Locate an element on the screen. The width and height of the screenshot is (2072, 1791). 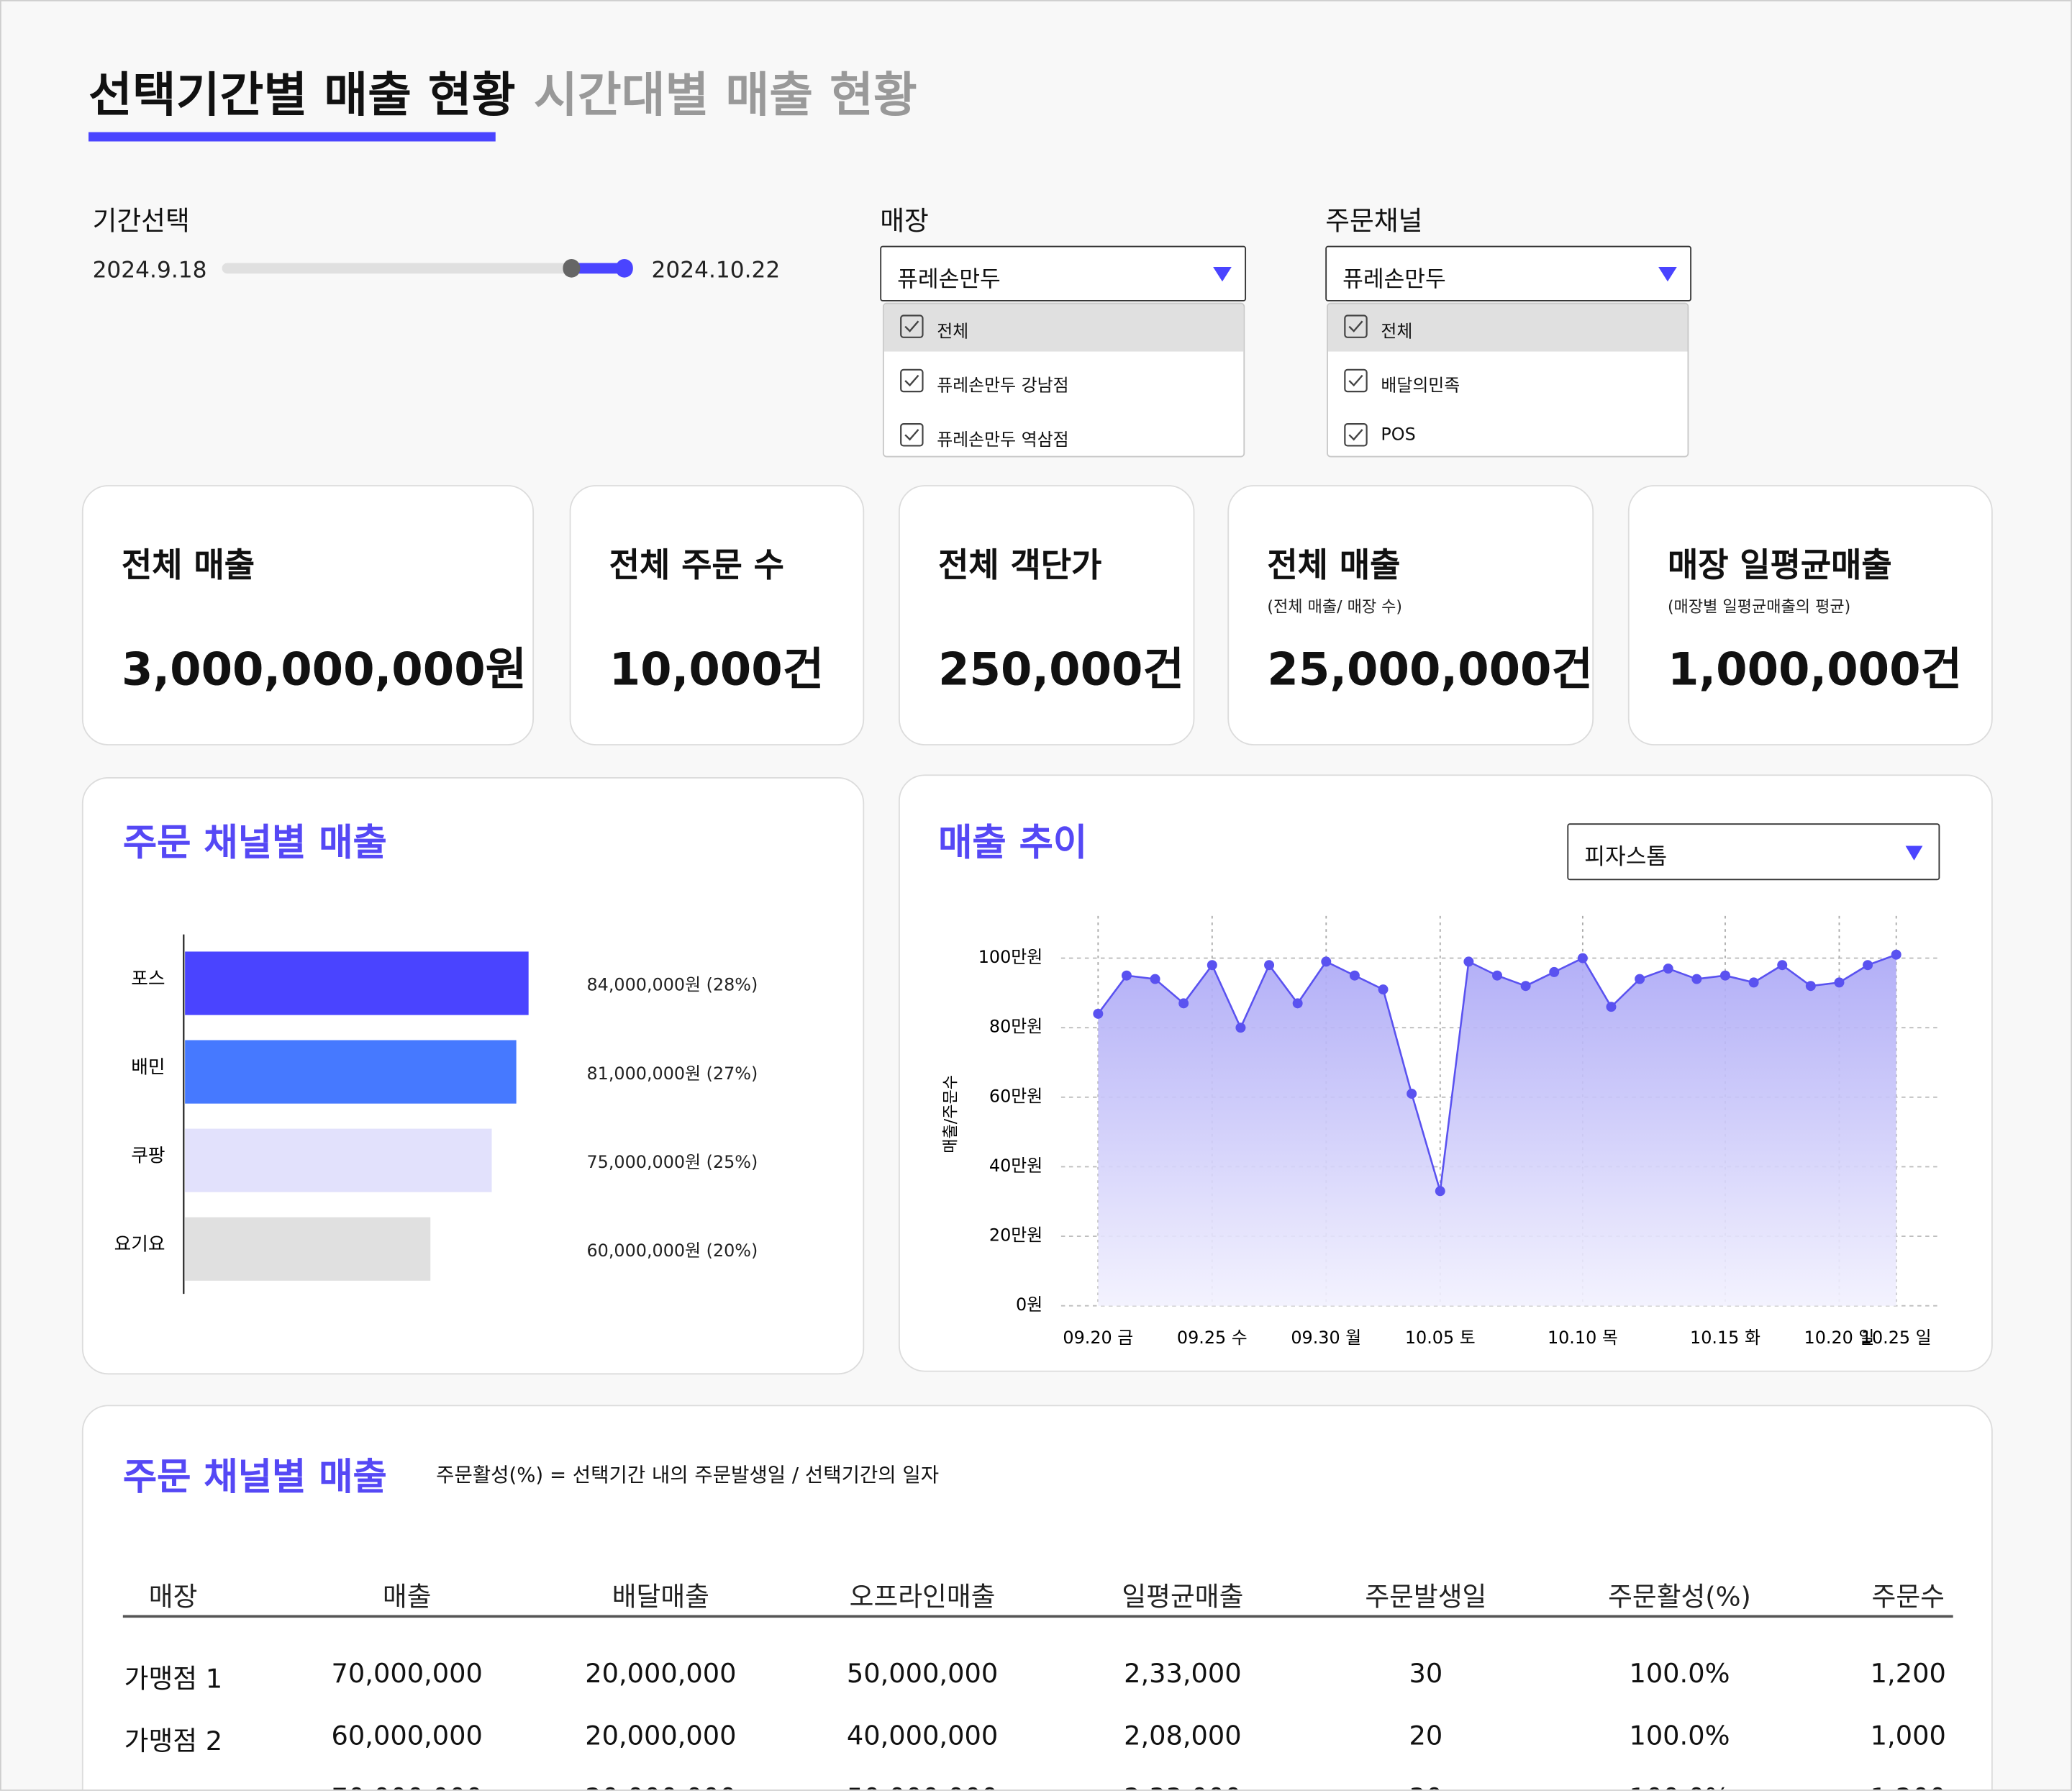
option-label: 전체 is located at coordinates (1397, 332).